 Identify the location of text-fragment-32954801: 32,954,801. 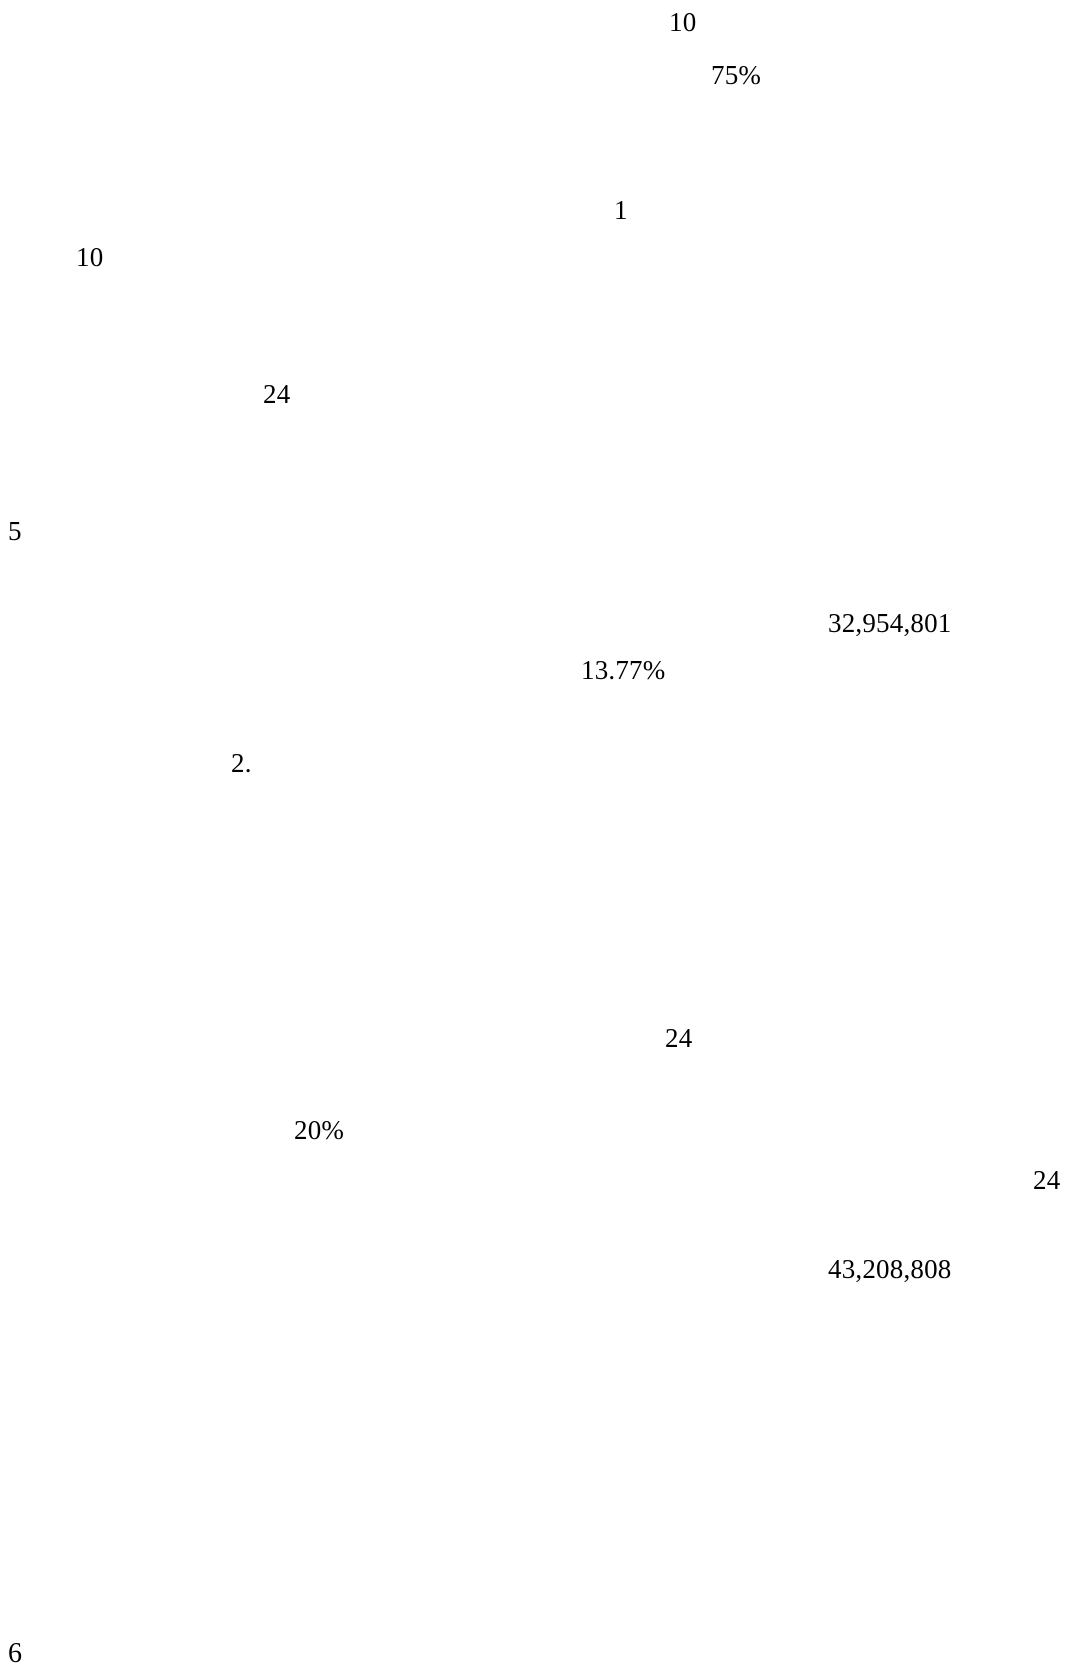
(890, 623).